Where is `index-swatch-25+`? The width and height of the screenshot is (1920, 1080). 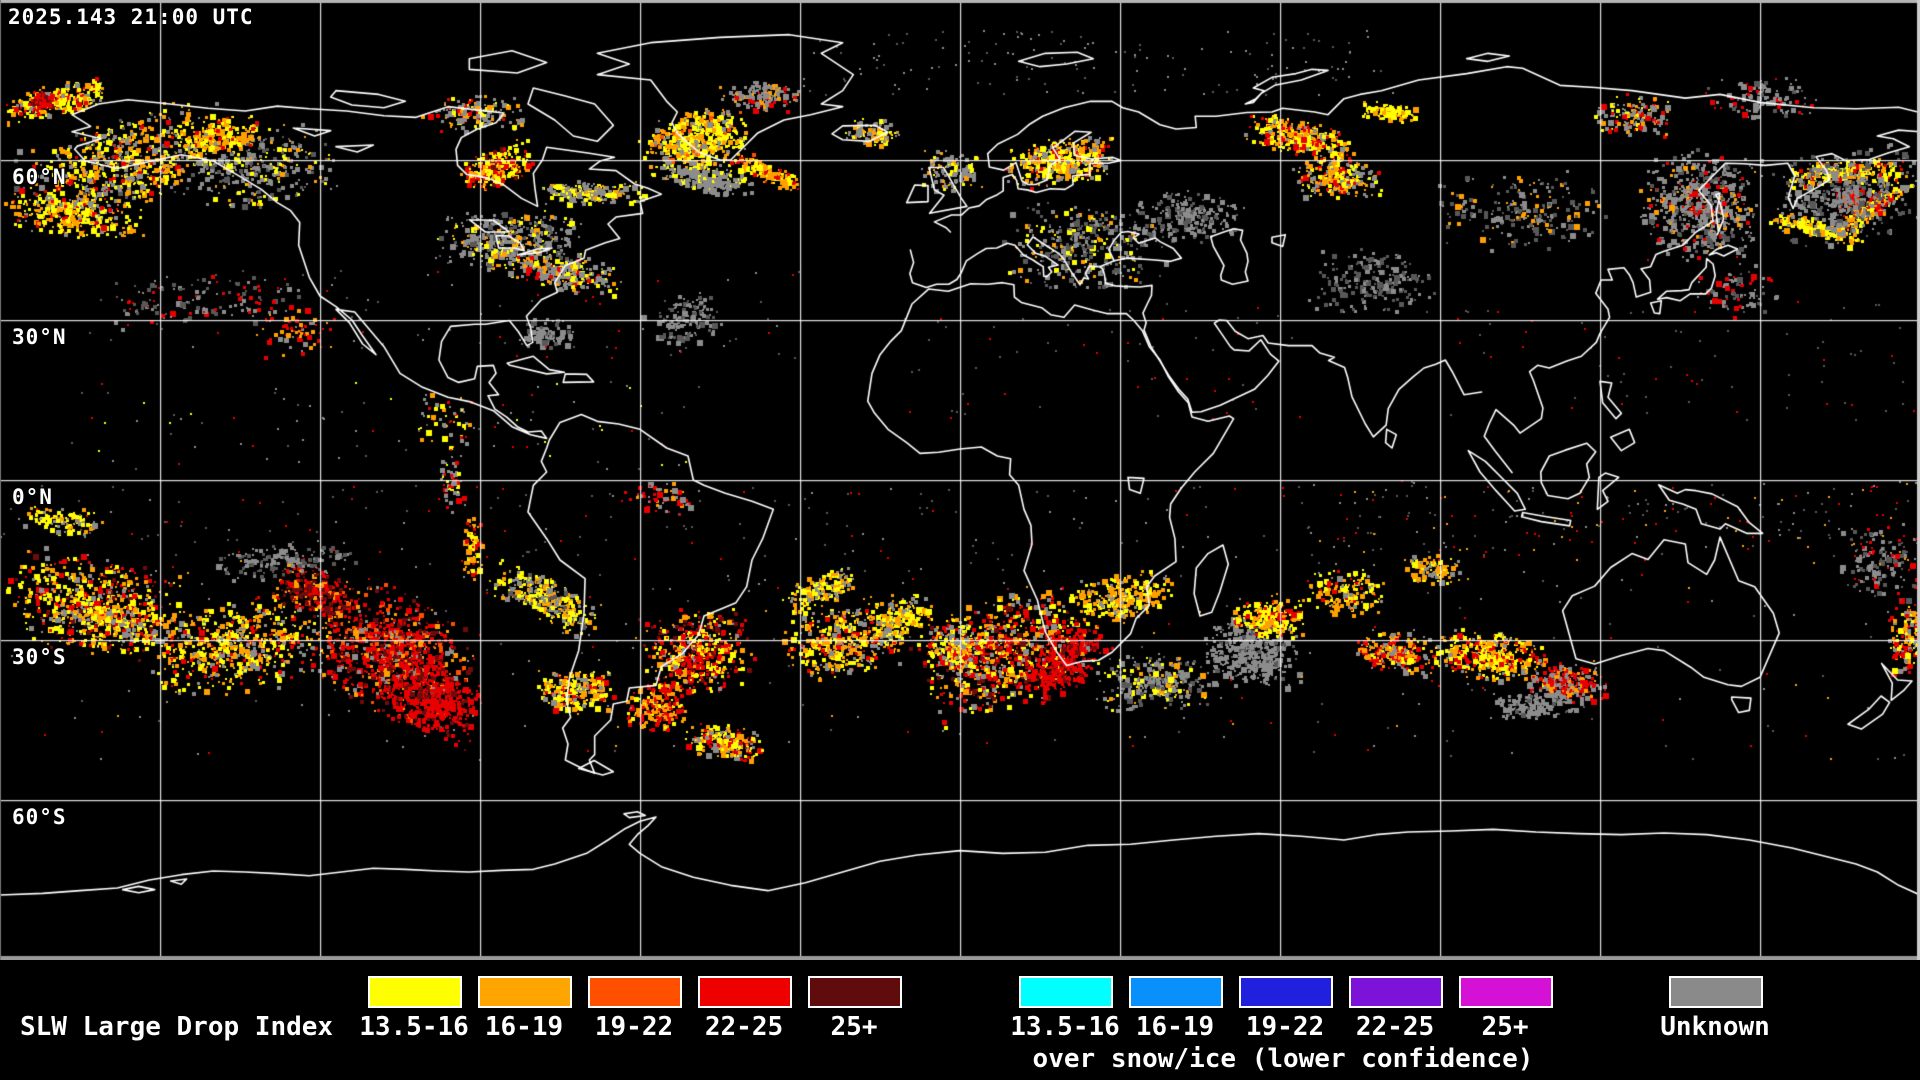 index-swatch-25+ is located at coordinates (855, 992).